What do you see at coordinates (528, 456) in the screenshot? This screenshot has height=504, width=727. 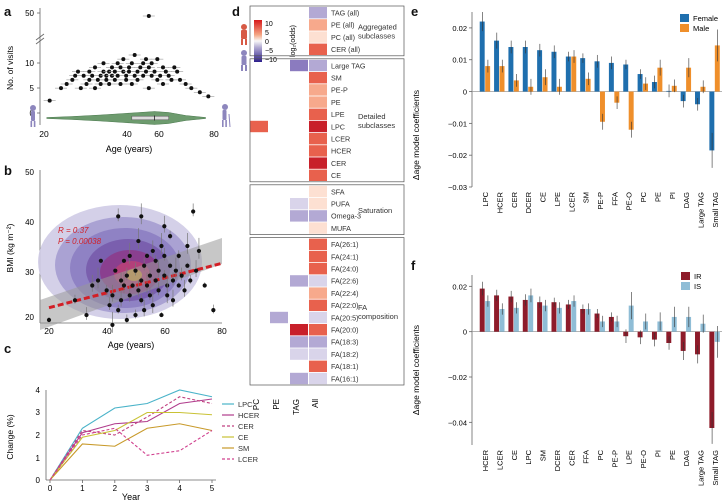 I see `f-chart-xtick-label: LPC` at bounding box center [528, 456].